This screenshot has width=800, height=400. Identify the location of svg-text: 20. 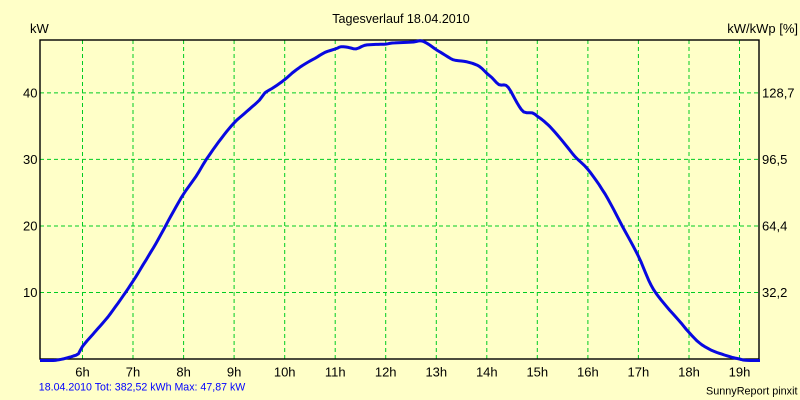
(30, 226).